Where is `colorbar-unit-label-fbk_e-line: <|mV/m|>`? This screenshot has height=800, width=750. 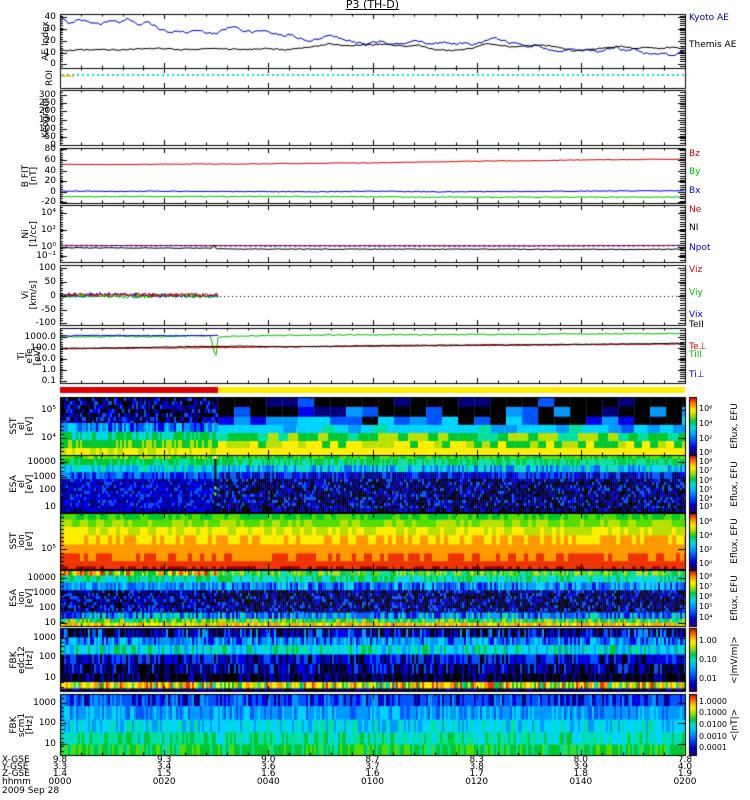
colorbar-unit-label-fbk_e-line: <|mV/m|> is located at coordinates (735, 659).